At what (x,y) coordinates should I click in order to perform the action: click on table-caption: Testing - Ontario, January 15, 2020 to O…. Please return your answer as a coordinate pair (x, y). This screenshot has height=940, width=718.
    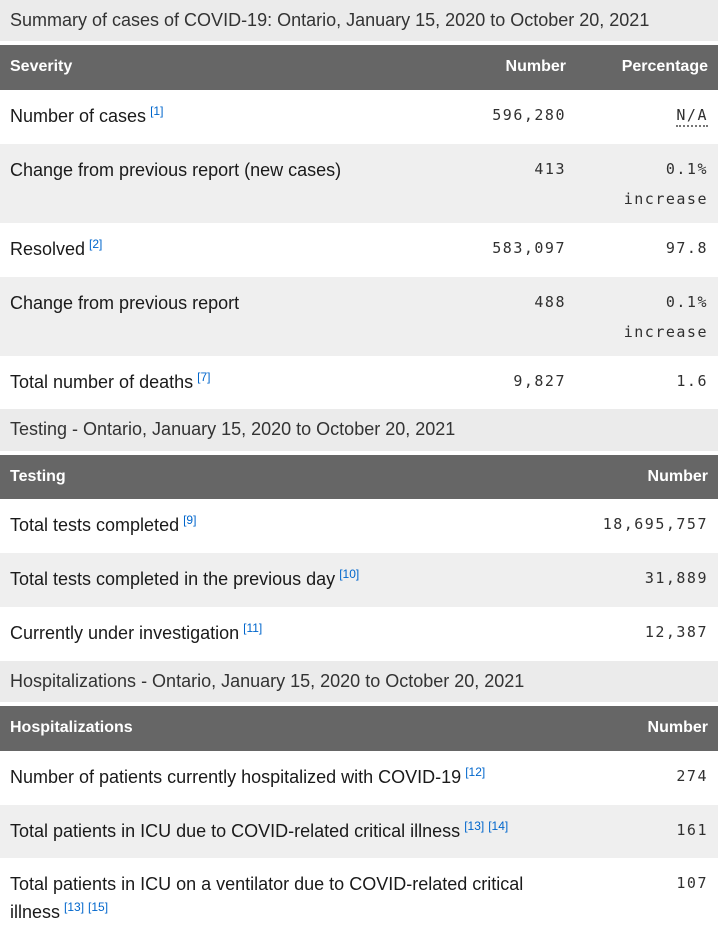
    Looking at the image, I should click on (359, 430).